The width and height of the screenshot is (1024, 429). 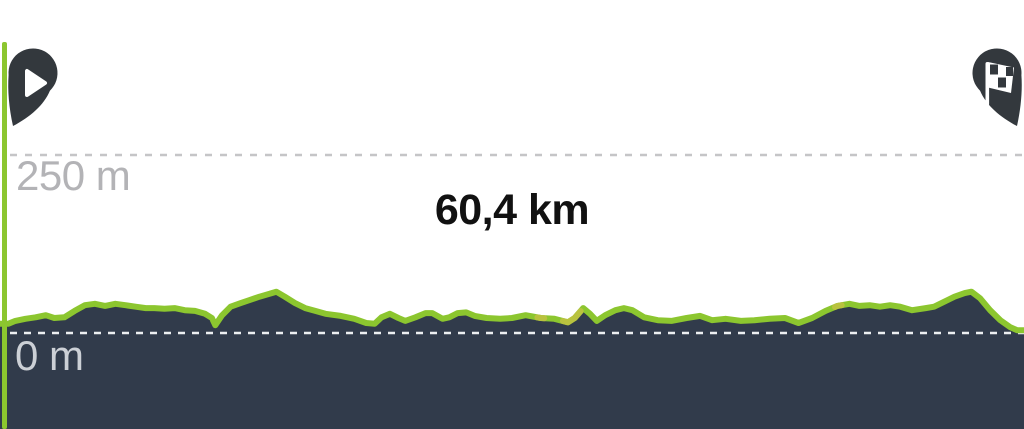 I want to click on elevation-profile-line, so click(x=512, y=311).